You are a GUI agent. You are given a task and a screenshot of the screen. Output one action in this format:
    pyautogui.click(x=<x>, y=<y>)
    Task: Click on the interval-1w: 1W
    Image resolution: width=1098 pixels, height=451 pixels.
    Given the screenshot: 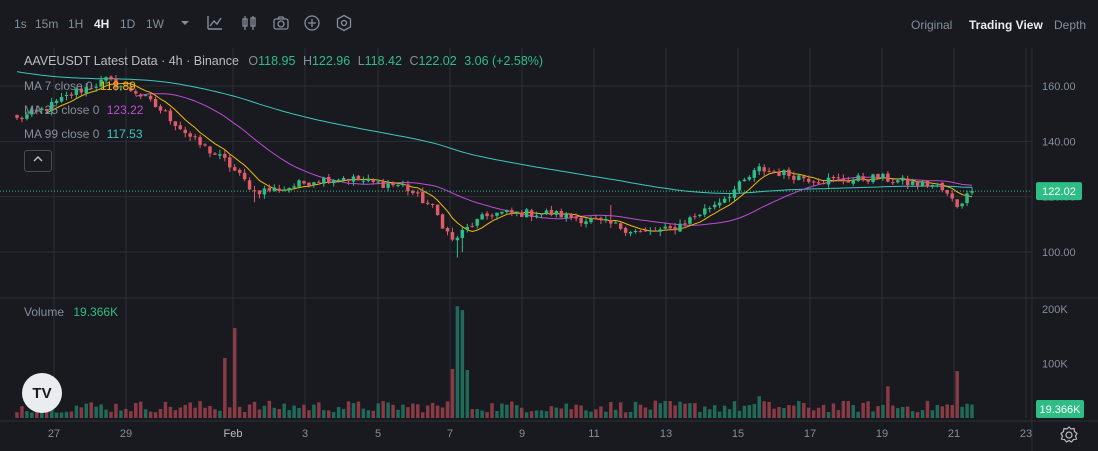 What is the action you would take?
    pyautogui.click(x=155, y=24)
    